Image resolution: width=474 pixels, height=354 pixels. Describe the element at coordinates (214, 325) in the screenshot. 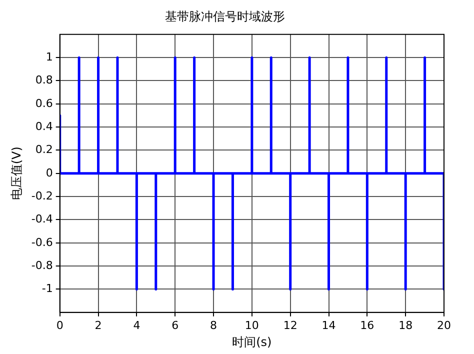

I see `x-tick-label: 8` at that location.